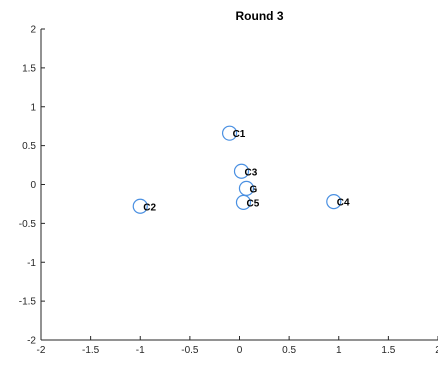 The image size is (438, 368). I want to click on x-axis: -2 -1.5 -1 -0.5 0 0.5 1 1.5 2, so click(237, 346).